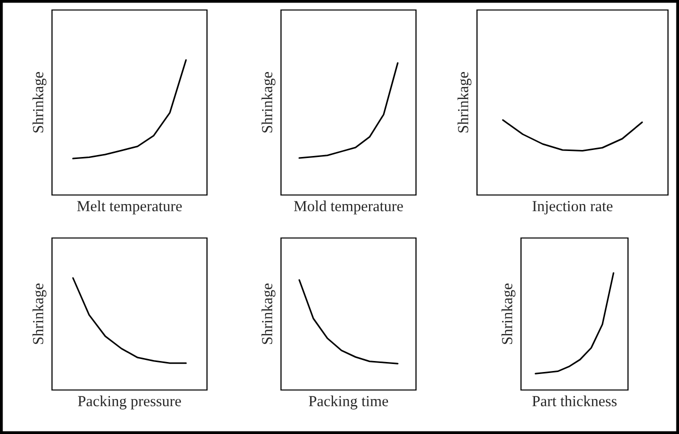 The image size is (679, 434). What do you see at coordinates (348, 207) in the screenshot?
I see `x-axis-title: Mold temperature` at bounding box center [348, 207].